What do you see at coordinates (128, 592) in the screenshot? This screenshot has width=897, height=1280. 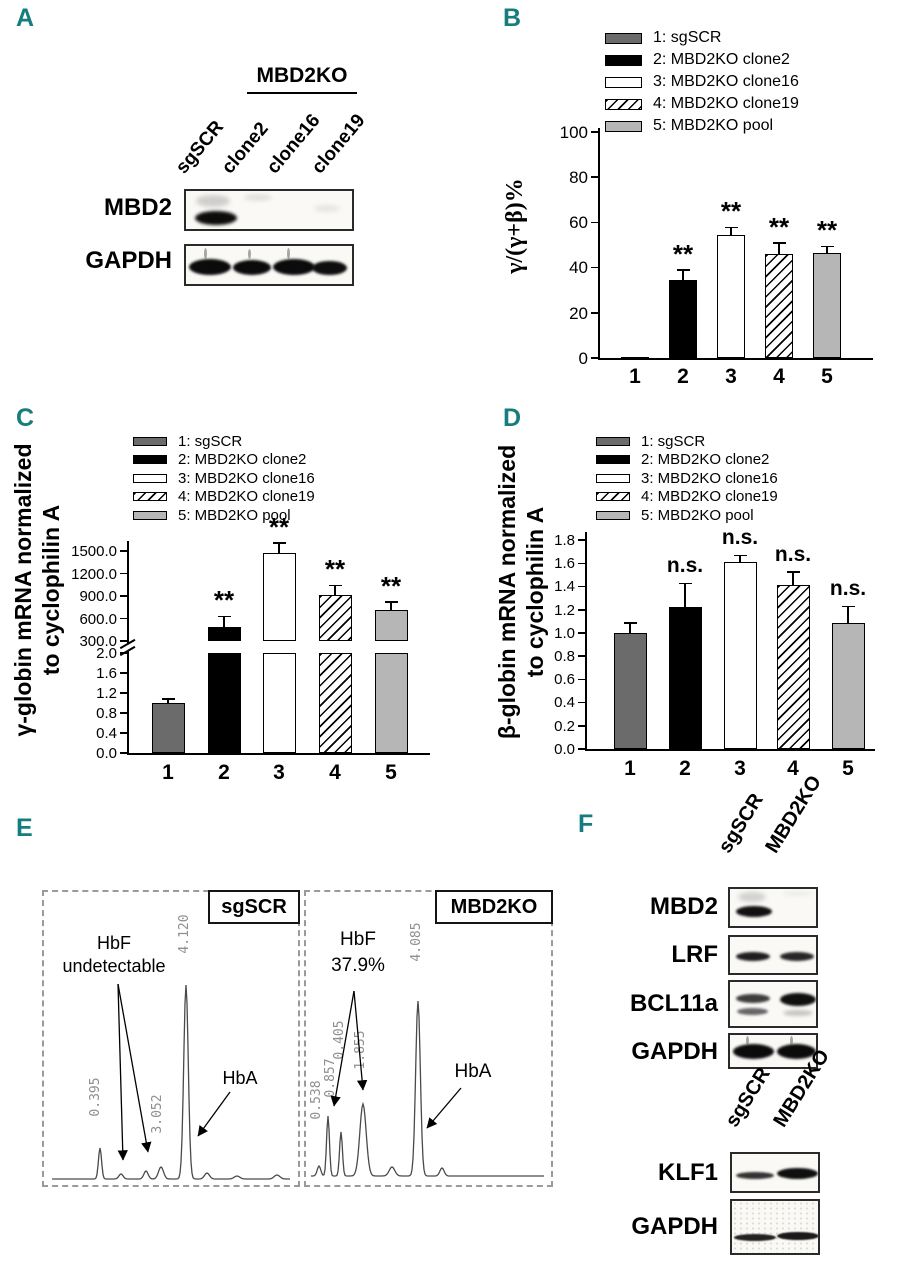 I see `y-axis-line-upper` at bounding box center [128, 592].